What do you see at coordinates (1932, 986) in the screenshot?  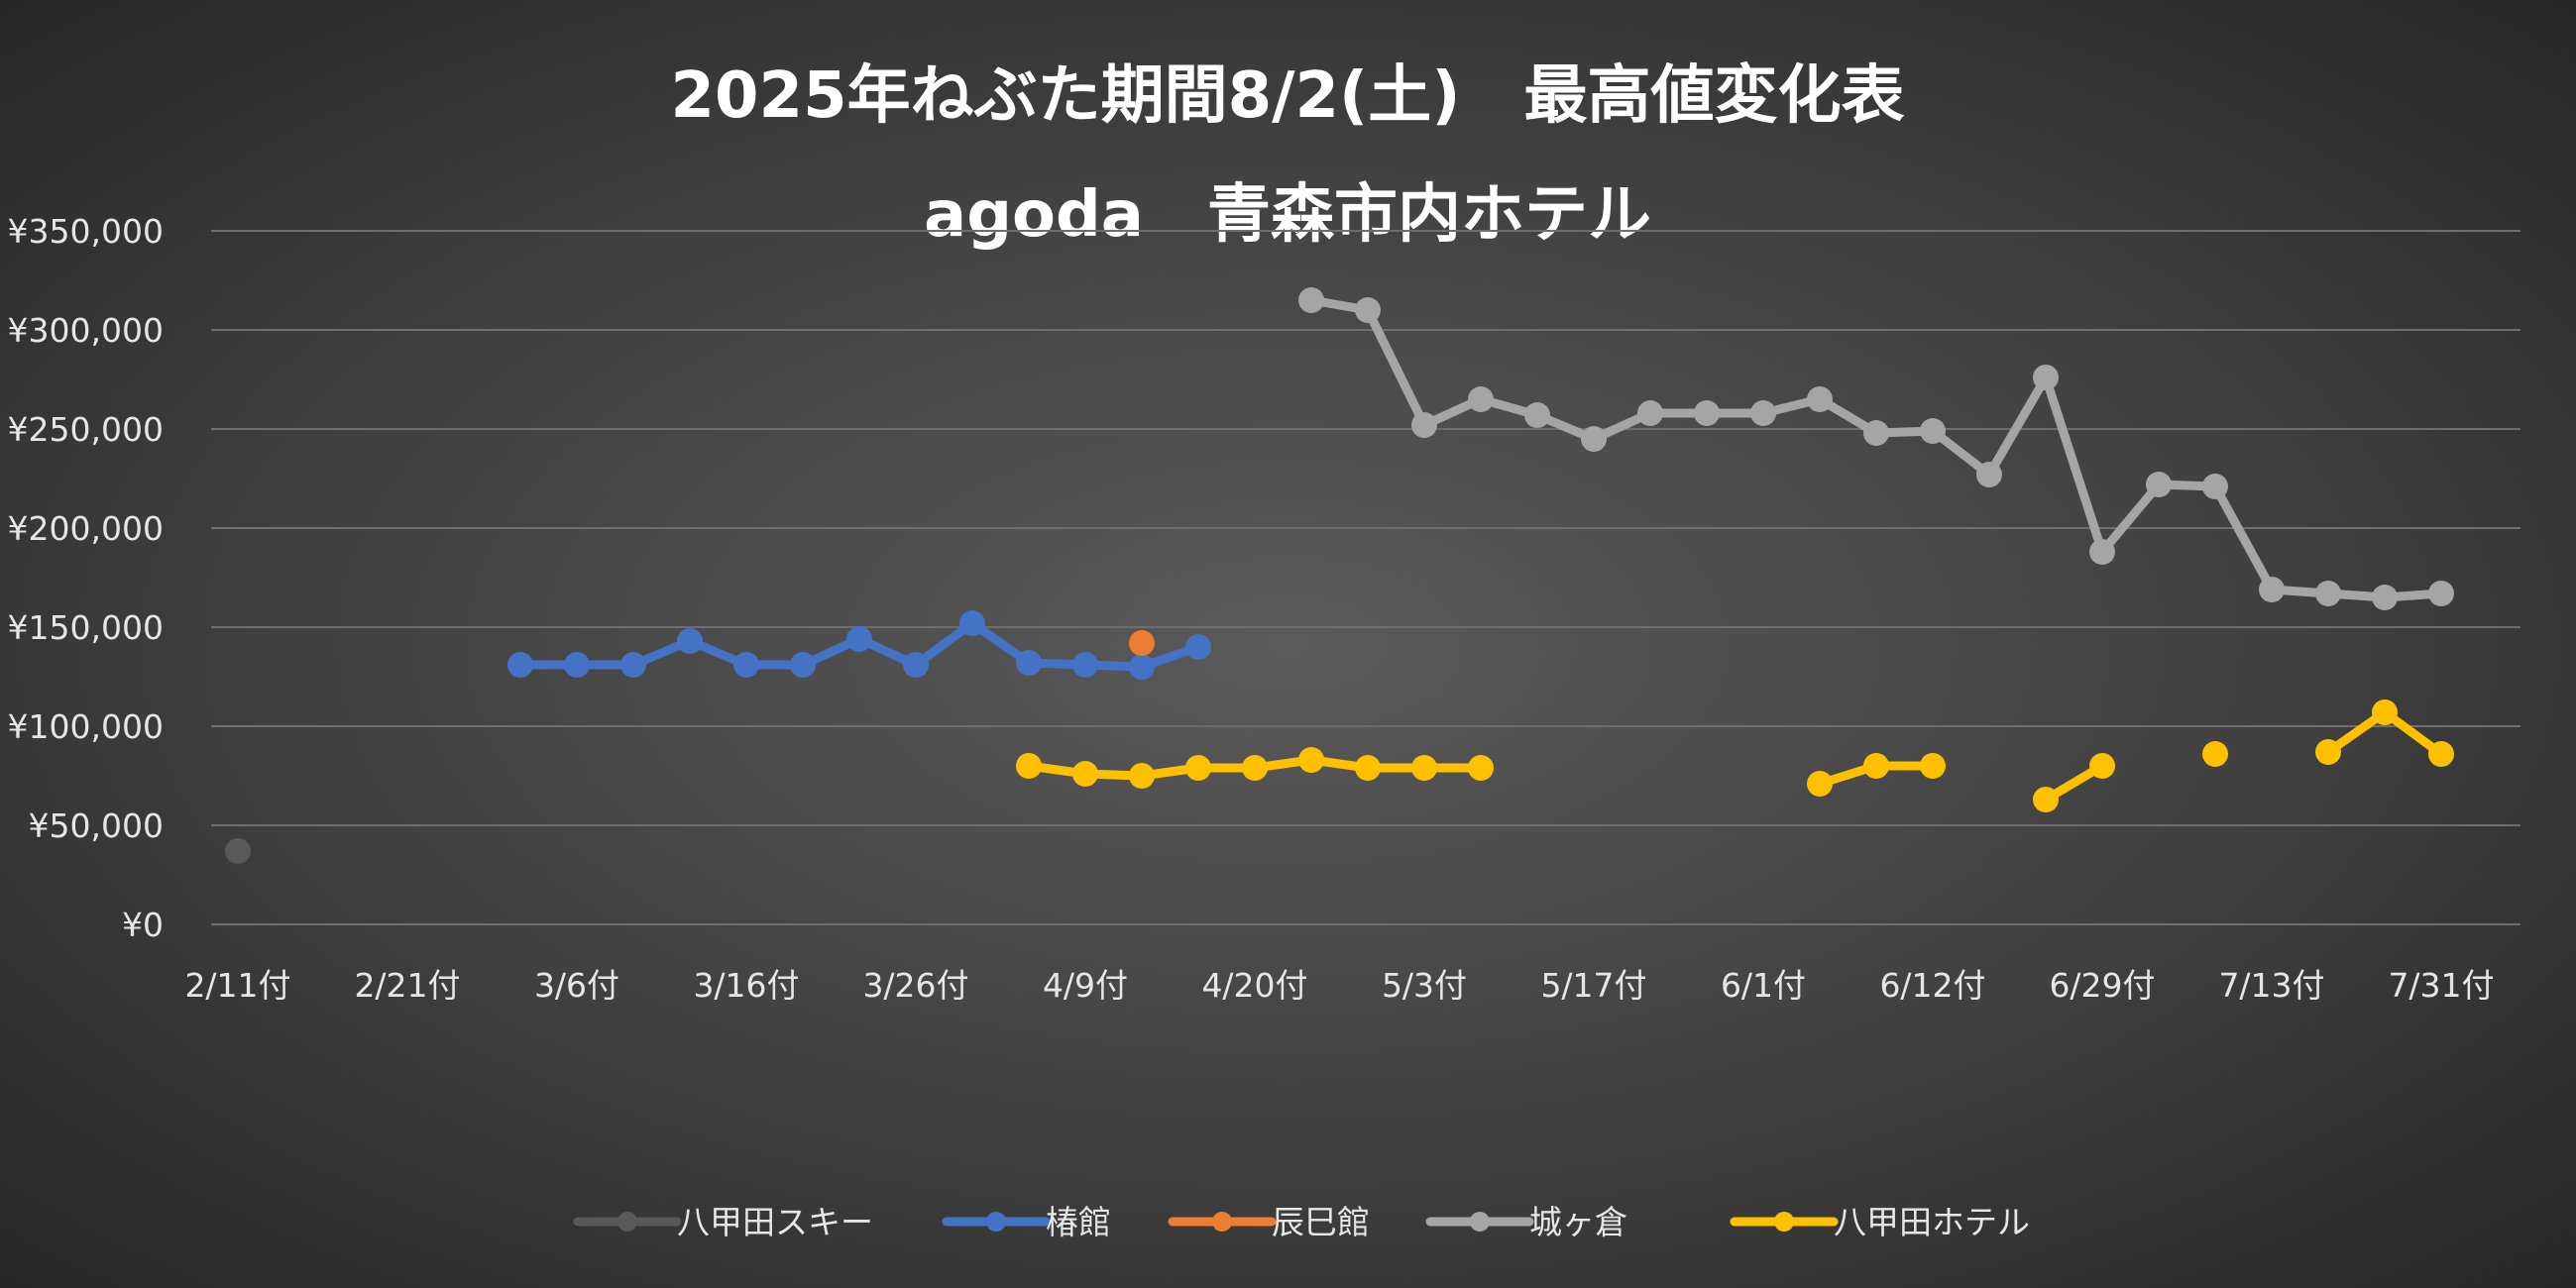 I see `x-tick-label: 6/12付` at bounding box center [1932, 986].